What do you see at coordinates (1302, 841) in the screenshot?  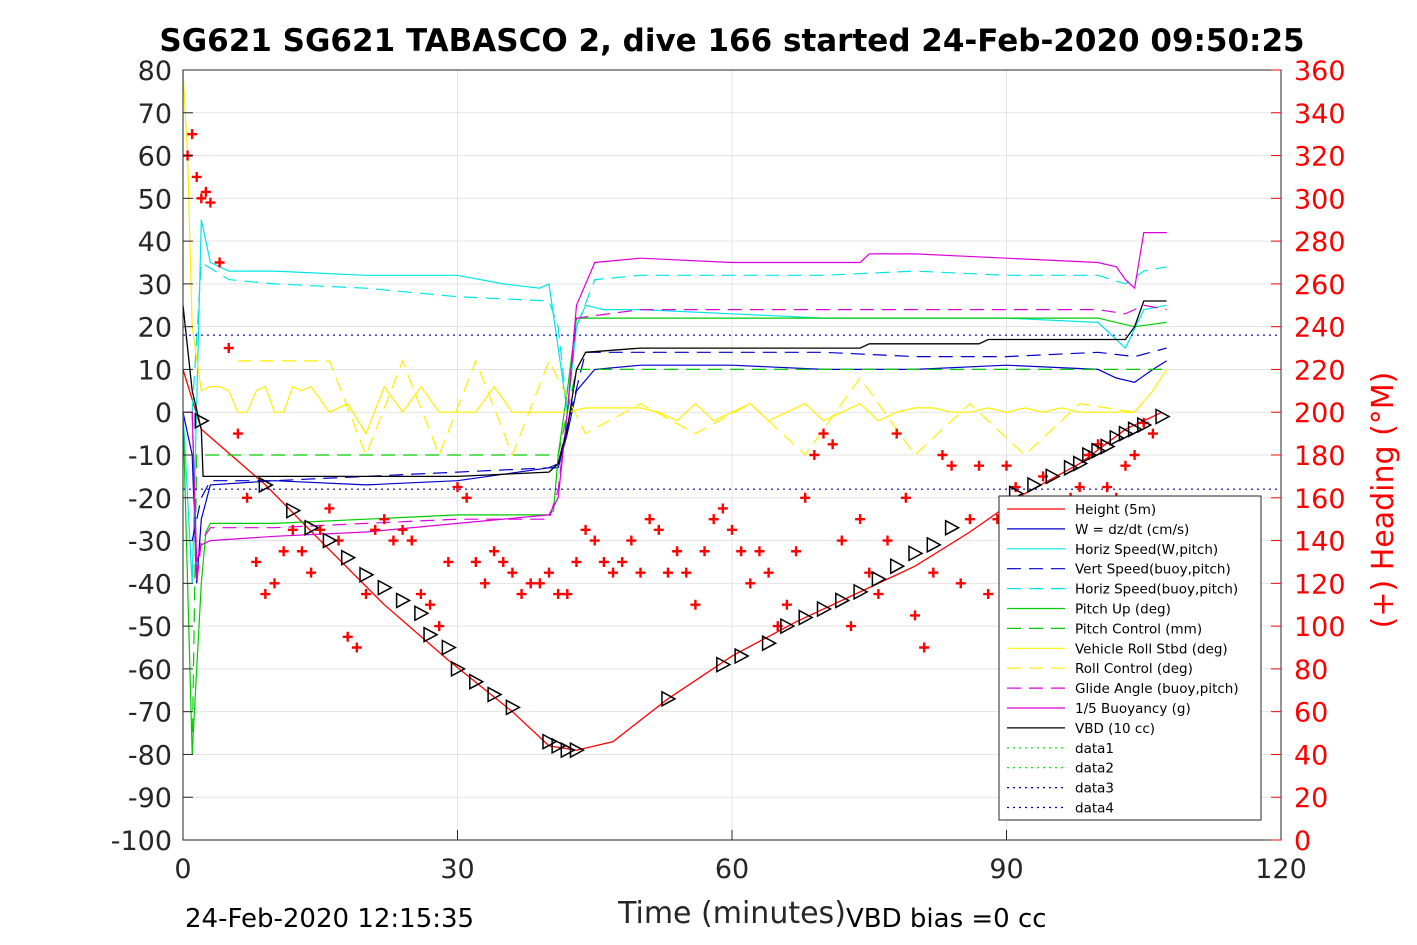 I see `y2-tick-label-18: 0` at bounding box center [1302, 841].